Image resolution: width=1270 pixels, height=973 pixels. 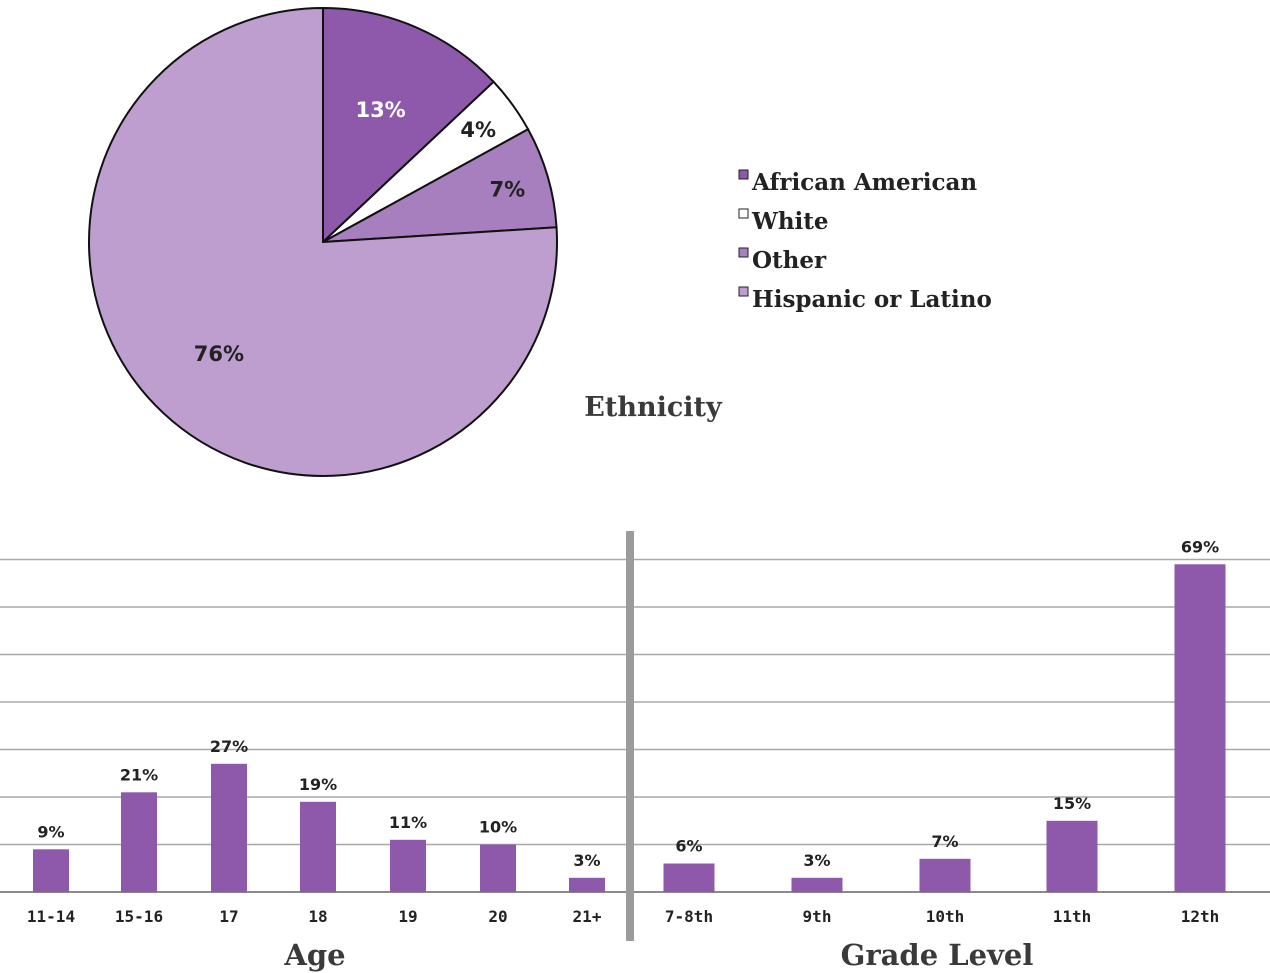 What do you see at coordinates (743, 252) in the screenshot?
I see `legend-swatch-other` at bounding box center [743, 252].